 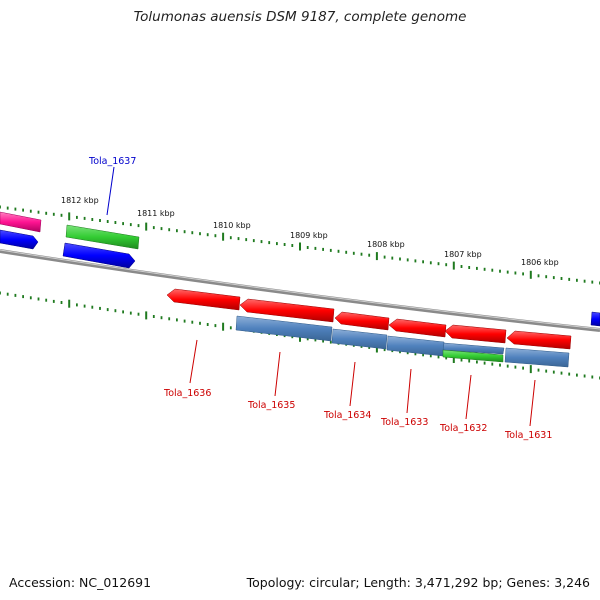 I want to click on outer-tick-track, so click(x=300, y=245).